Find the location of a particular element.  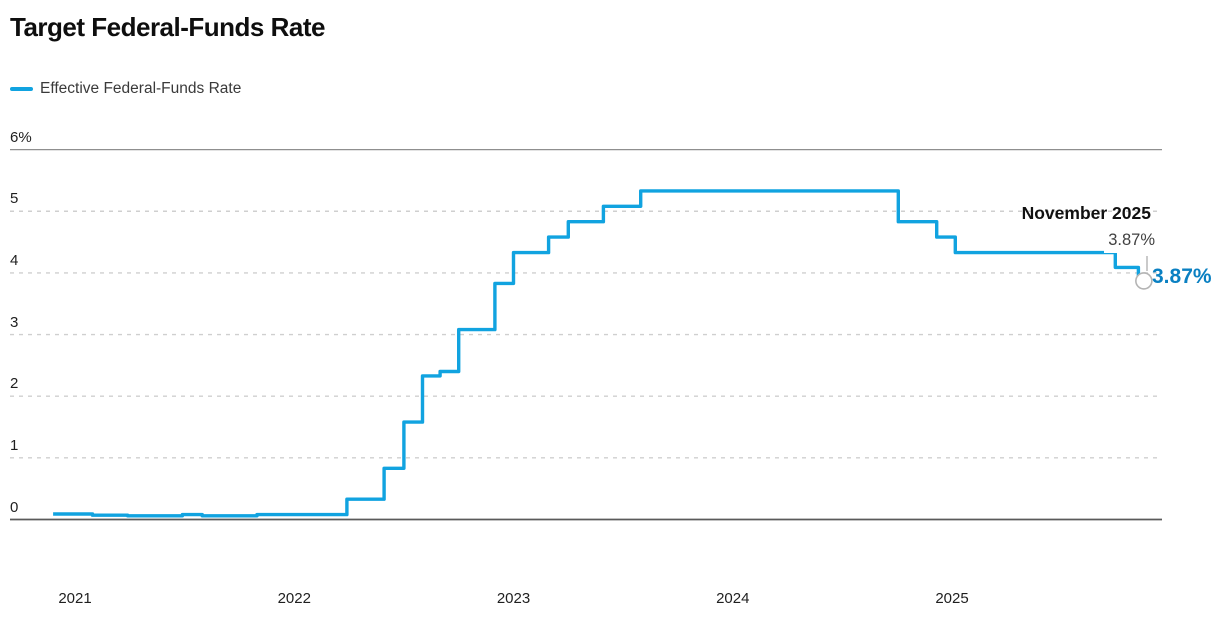

legend-label: Effective Federal-Funds Rate is located at coordinates (141, 88).